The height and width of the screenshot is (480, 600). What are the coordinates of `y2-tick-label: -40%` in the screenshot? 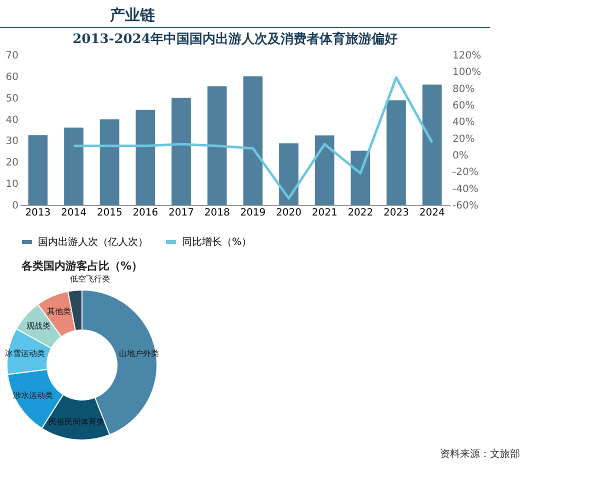 It's located at (465, 189).